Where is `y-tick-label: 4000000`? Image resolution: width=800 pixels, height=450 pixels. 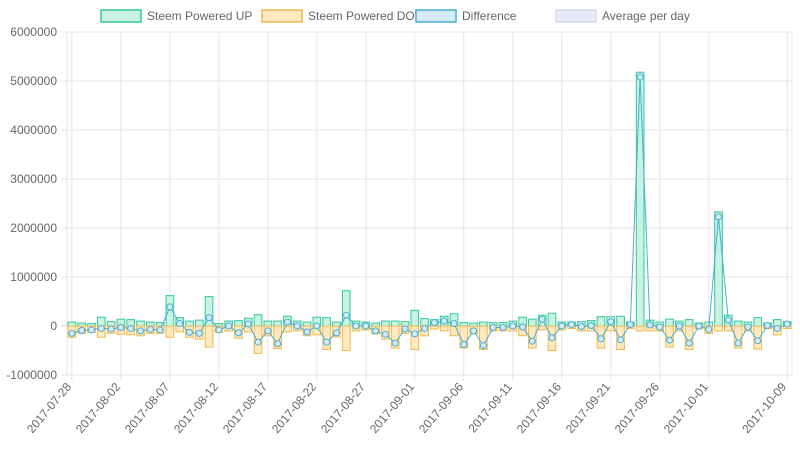 y-tick-label: 4000000 is located at coordinates (33, 130).